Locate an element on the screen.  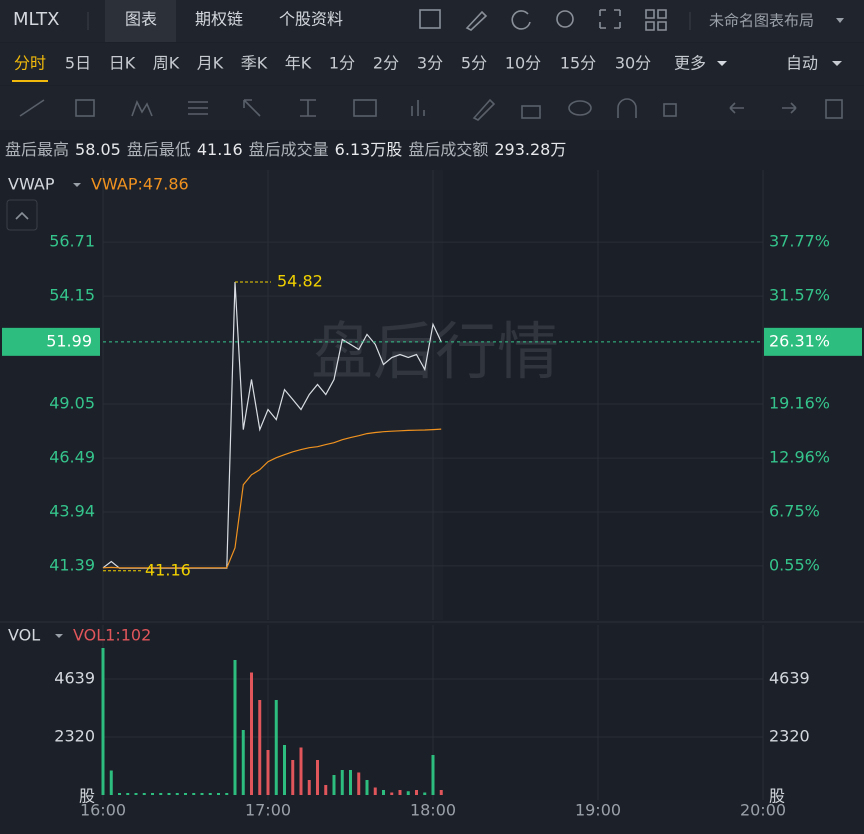
y-tick-label: 46.49 is located at coordinates (72, 457).